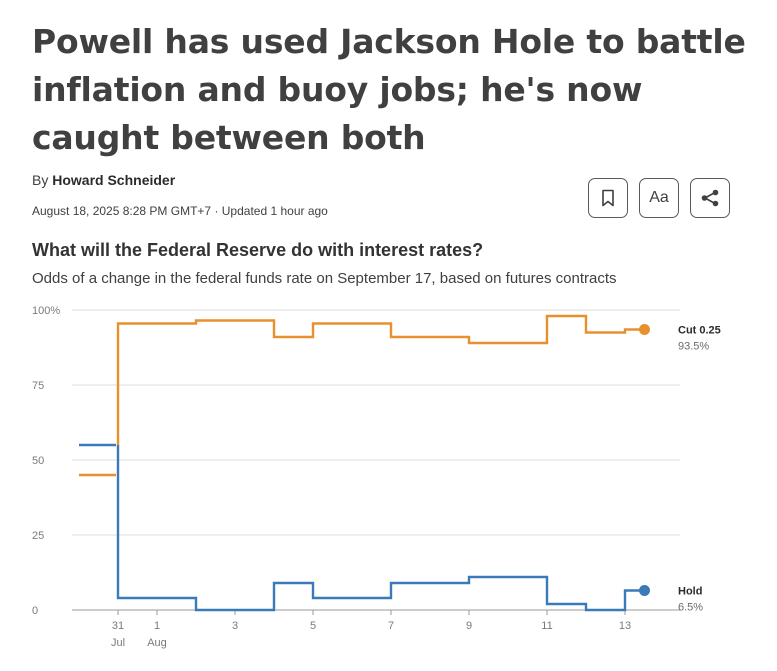  What do you see at coordinates (114, 180) in the screenshot?
I see `author-link: Howard Schneider` at bounding box center [114, 180].